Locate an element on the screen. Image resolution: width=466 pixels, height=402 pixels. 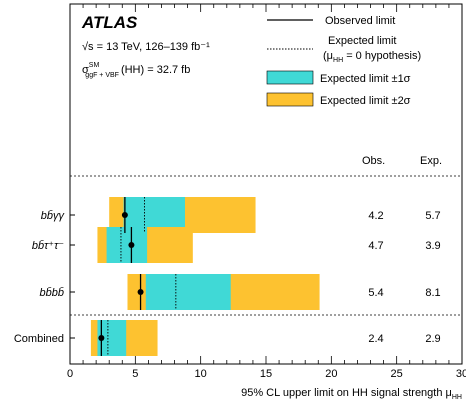
energy-label: √s = 13 TeV, 126–139 fb⁻¹ is located at coordinates (146, 47).